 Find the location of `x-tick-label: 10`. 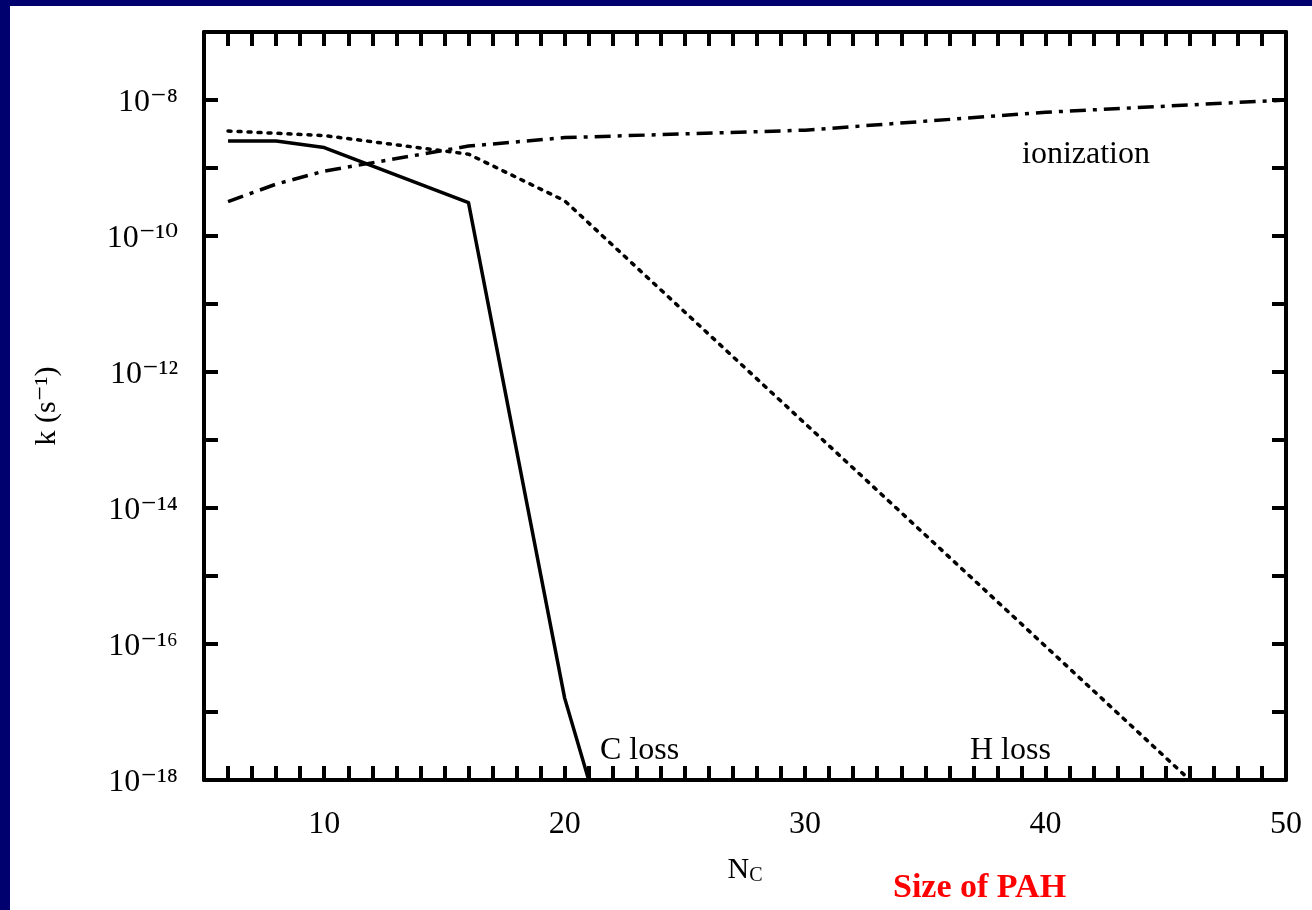

x-tick-label: 10 is located at coordinates (324, 822).